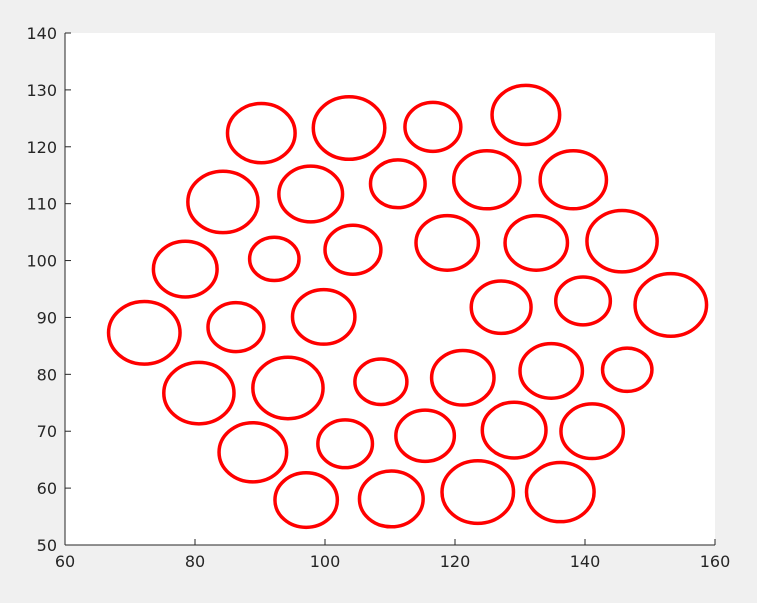 This screenshot has width=757, height=603. Describe the element at coordinates (455, 561) in the screenshot. I see `x-tick-label: 120` at that location.